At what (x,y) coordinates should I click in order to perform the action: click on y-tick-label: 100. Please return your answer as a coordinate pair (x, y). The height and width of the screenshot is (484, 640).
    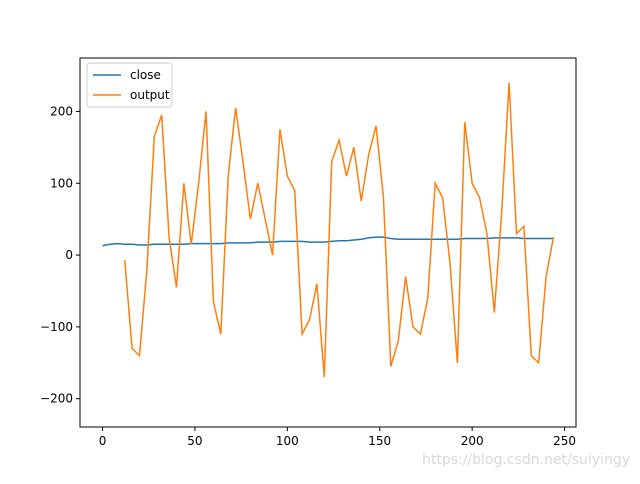
    Looking at the image, I should click on (61, 183).